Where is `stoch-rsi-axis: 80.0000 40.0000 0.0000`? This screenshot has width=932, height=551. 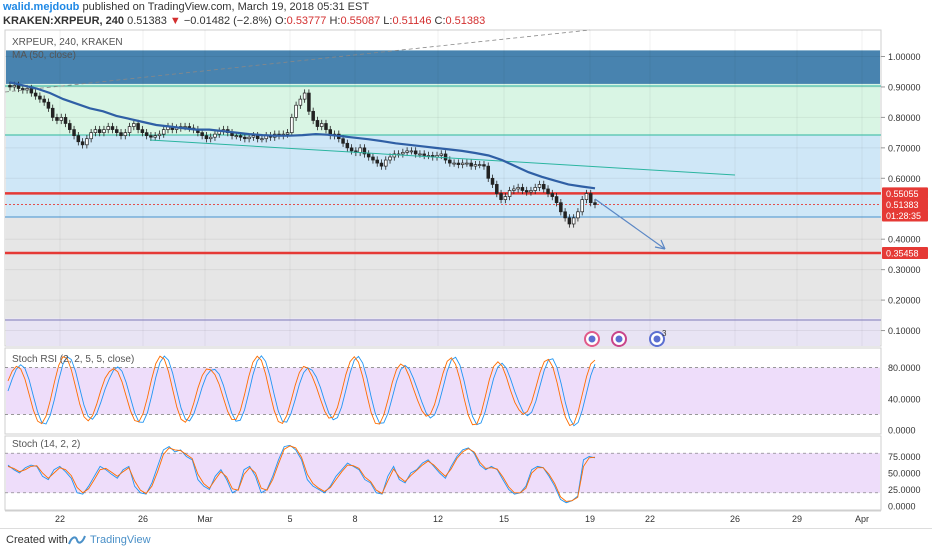 stoch-rsi-axis: 80.0000 40.0000 0.0000 is located at coordinates (904, 399).